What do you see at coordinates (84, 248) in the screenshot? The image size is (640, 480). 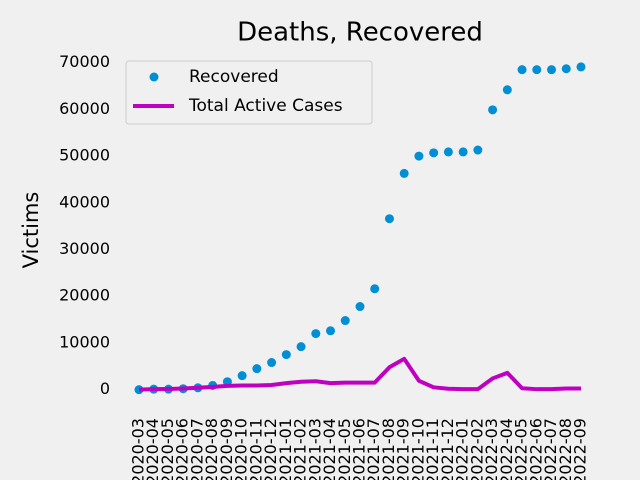 I see `y-tick-label: 30000` at bounding box center [84, 248].